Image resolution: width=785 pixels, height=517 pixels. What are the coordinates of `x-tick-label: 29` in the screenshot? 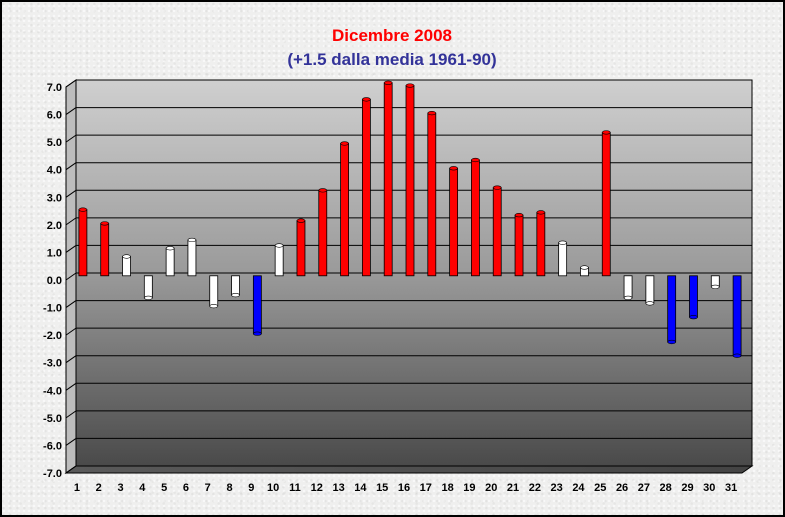 It's located at (687, 488).